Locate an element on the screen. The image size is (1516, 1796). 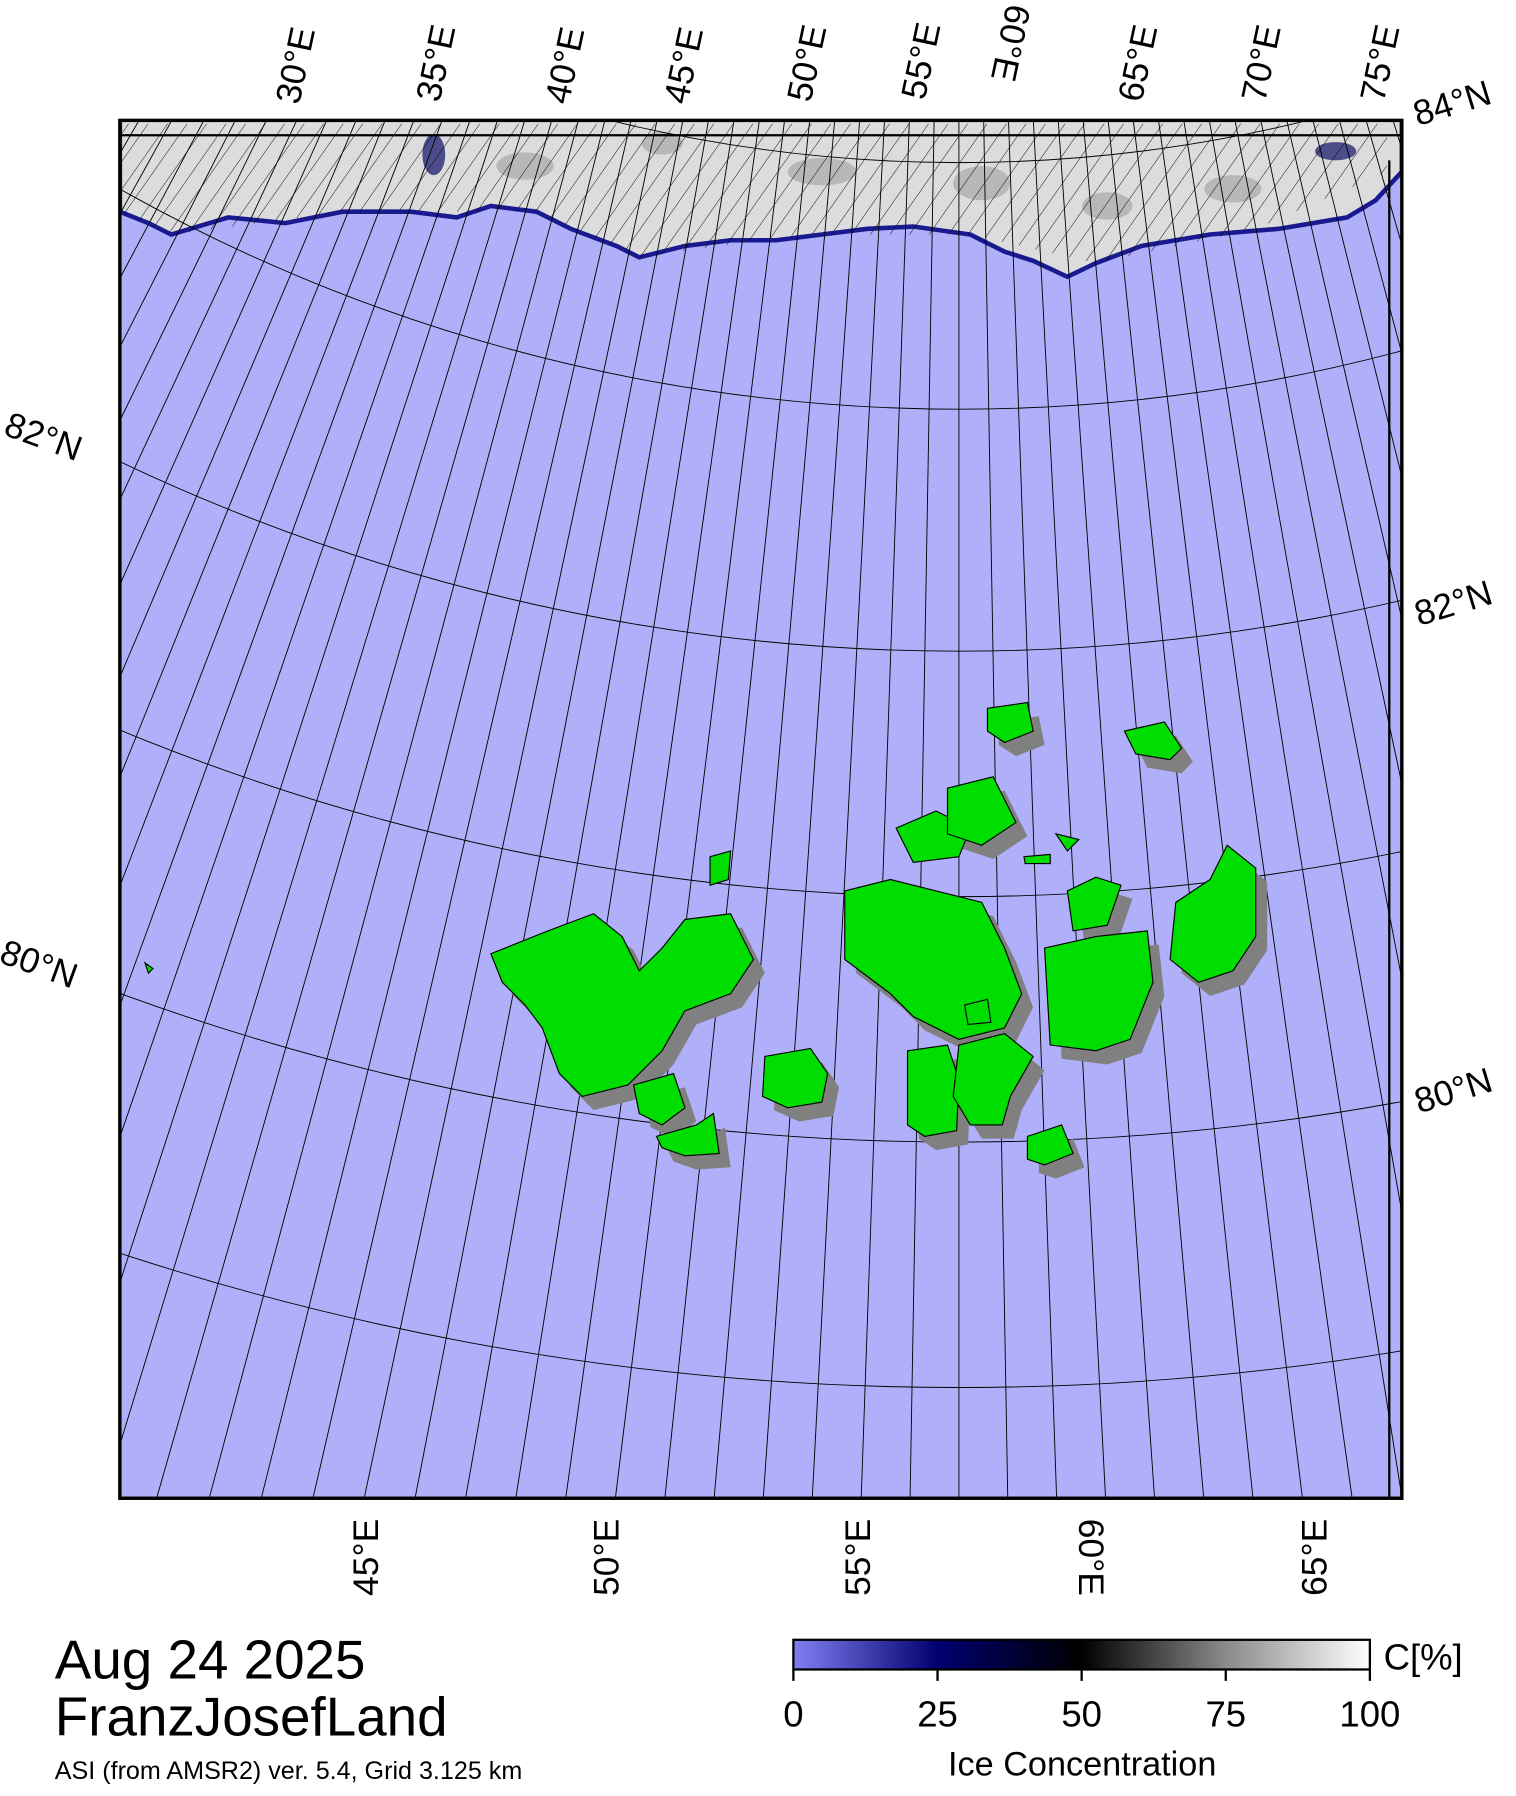
source: ASI (from AMSR2) ver. 5.4, Grid 3.125 km is located at coordinates (288, 1771).